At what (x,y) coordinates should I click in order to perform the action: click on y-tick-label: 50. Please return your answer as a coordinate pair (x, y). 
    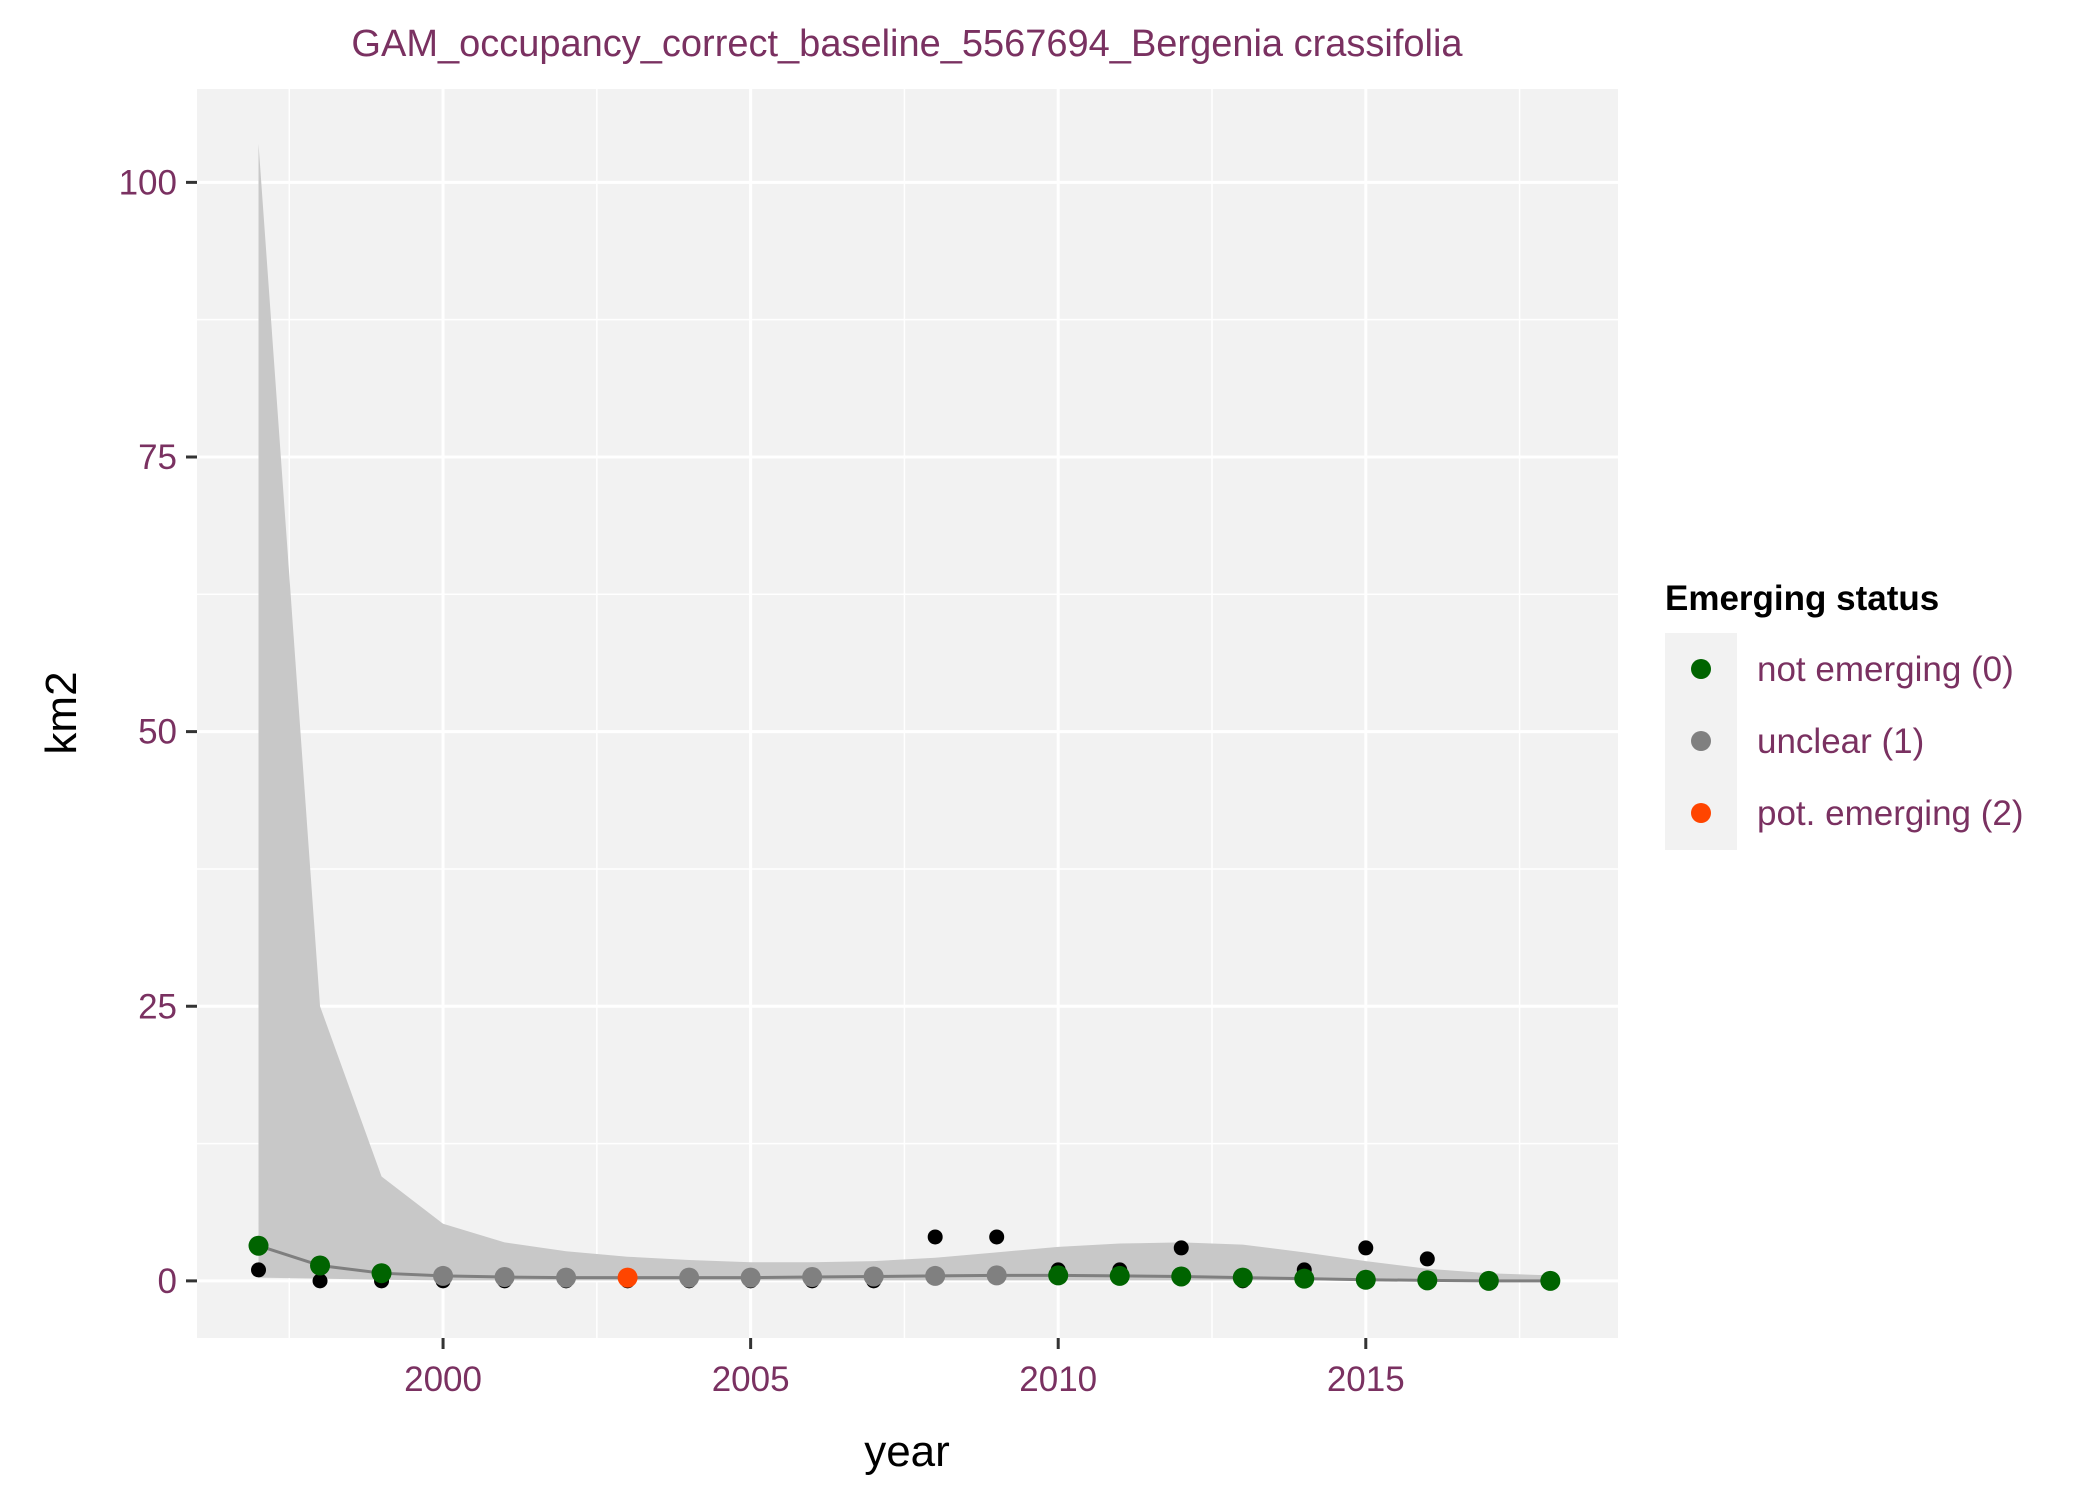
    Looking at the image, I should click on (157, 732).